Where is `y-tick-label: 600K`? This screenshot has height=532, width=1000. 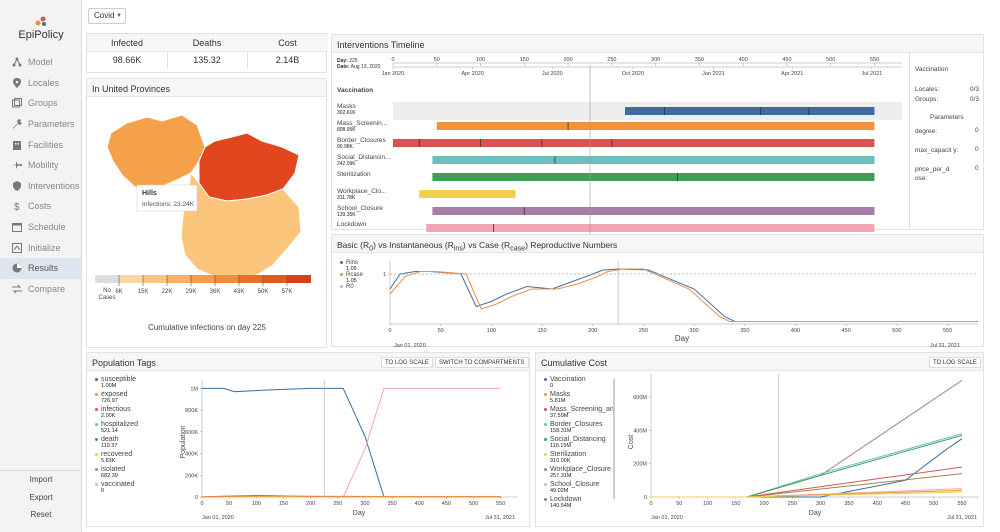
y-tick-label: 600K is located at coordinates (191, 433).